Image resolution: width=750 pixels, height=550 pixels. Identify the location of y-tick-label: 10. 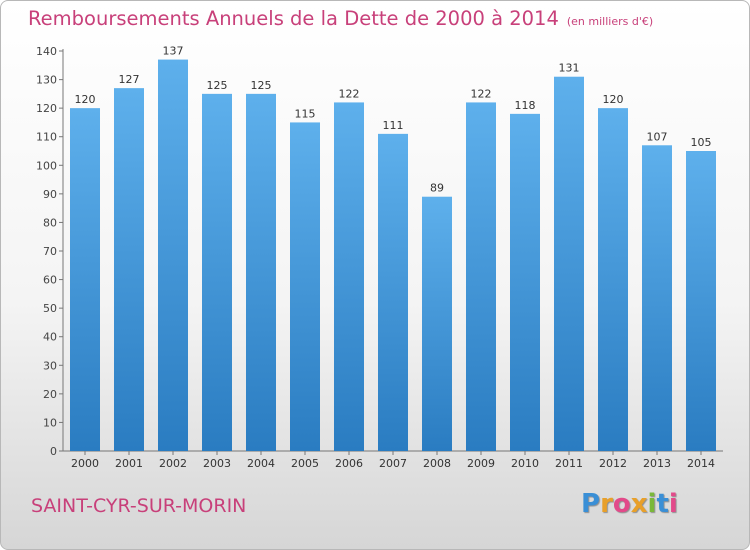
(50, 422).